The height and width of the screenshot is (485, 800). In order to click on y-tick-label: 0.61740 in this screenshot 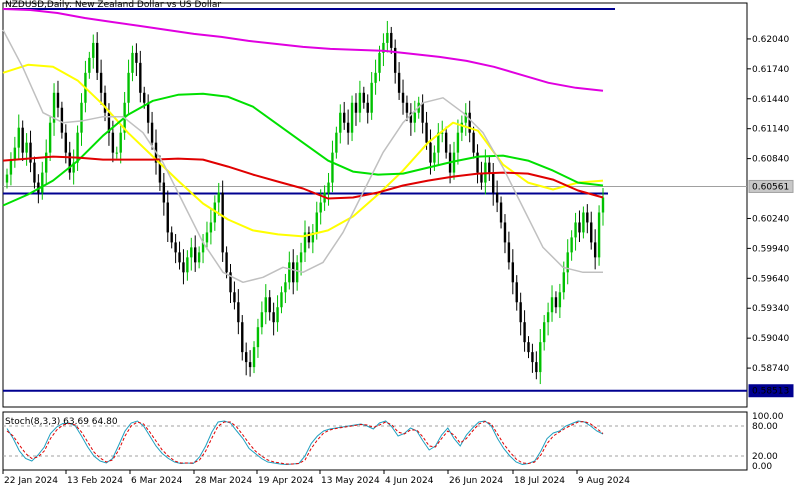, I will do `click(770, 70)`.